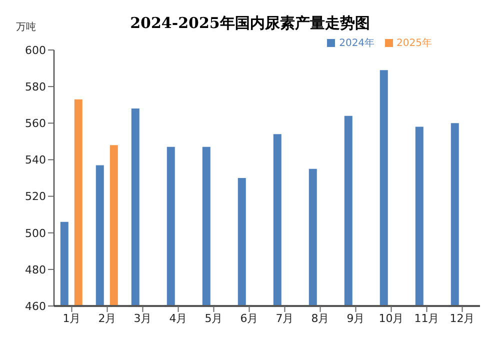 This screenshot has width=500, height=343. Describe the element at coordinates (213, 318) in the screenshot. I see `x-tick-label: 5月` at that location.